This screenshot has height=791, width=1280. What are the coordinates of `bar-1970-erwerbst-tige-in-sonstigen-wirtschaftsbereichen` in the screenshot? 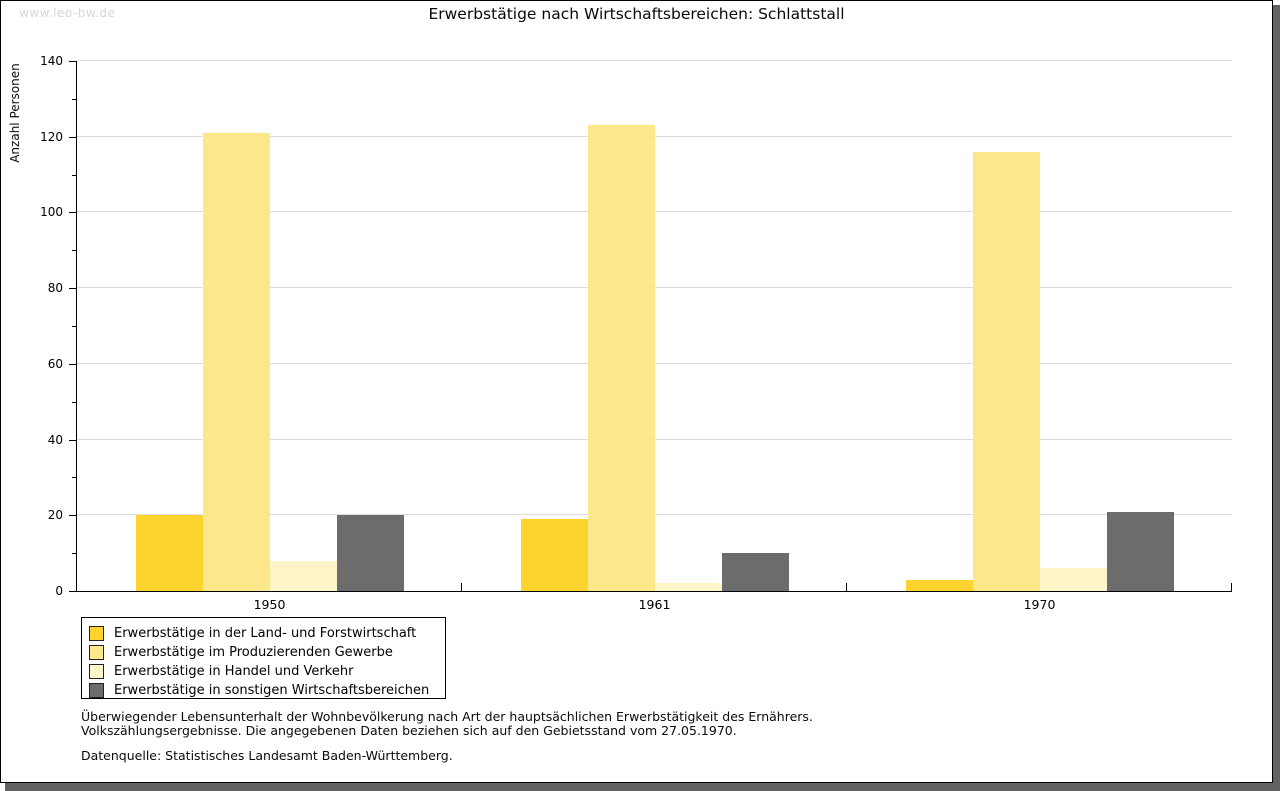 It's located at (1140, 551).